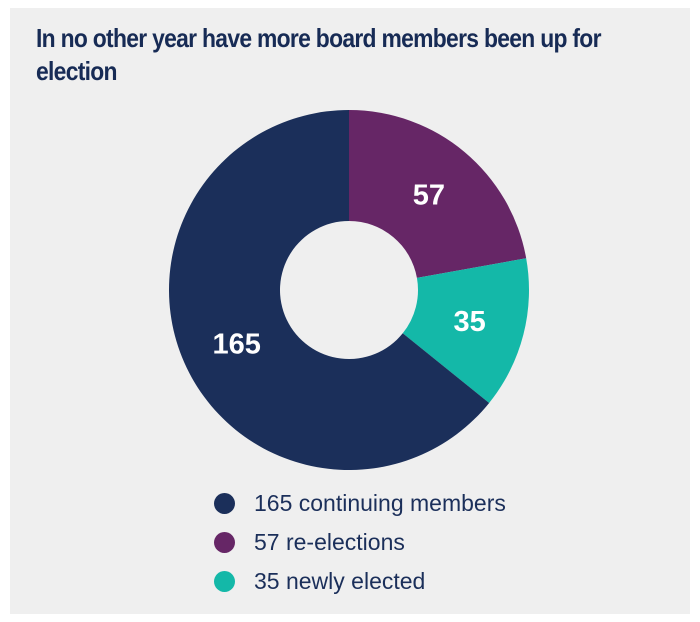  I want to click on legend-label: 165 continuing members, so click(380, 503).